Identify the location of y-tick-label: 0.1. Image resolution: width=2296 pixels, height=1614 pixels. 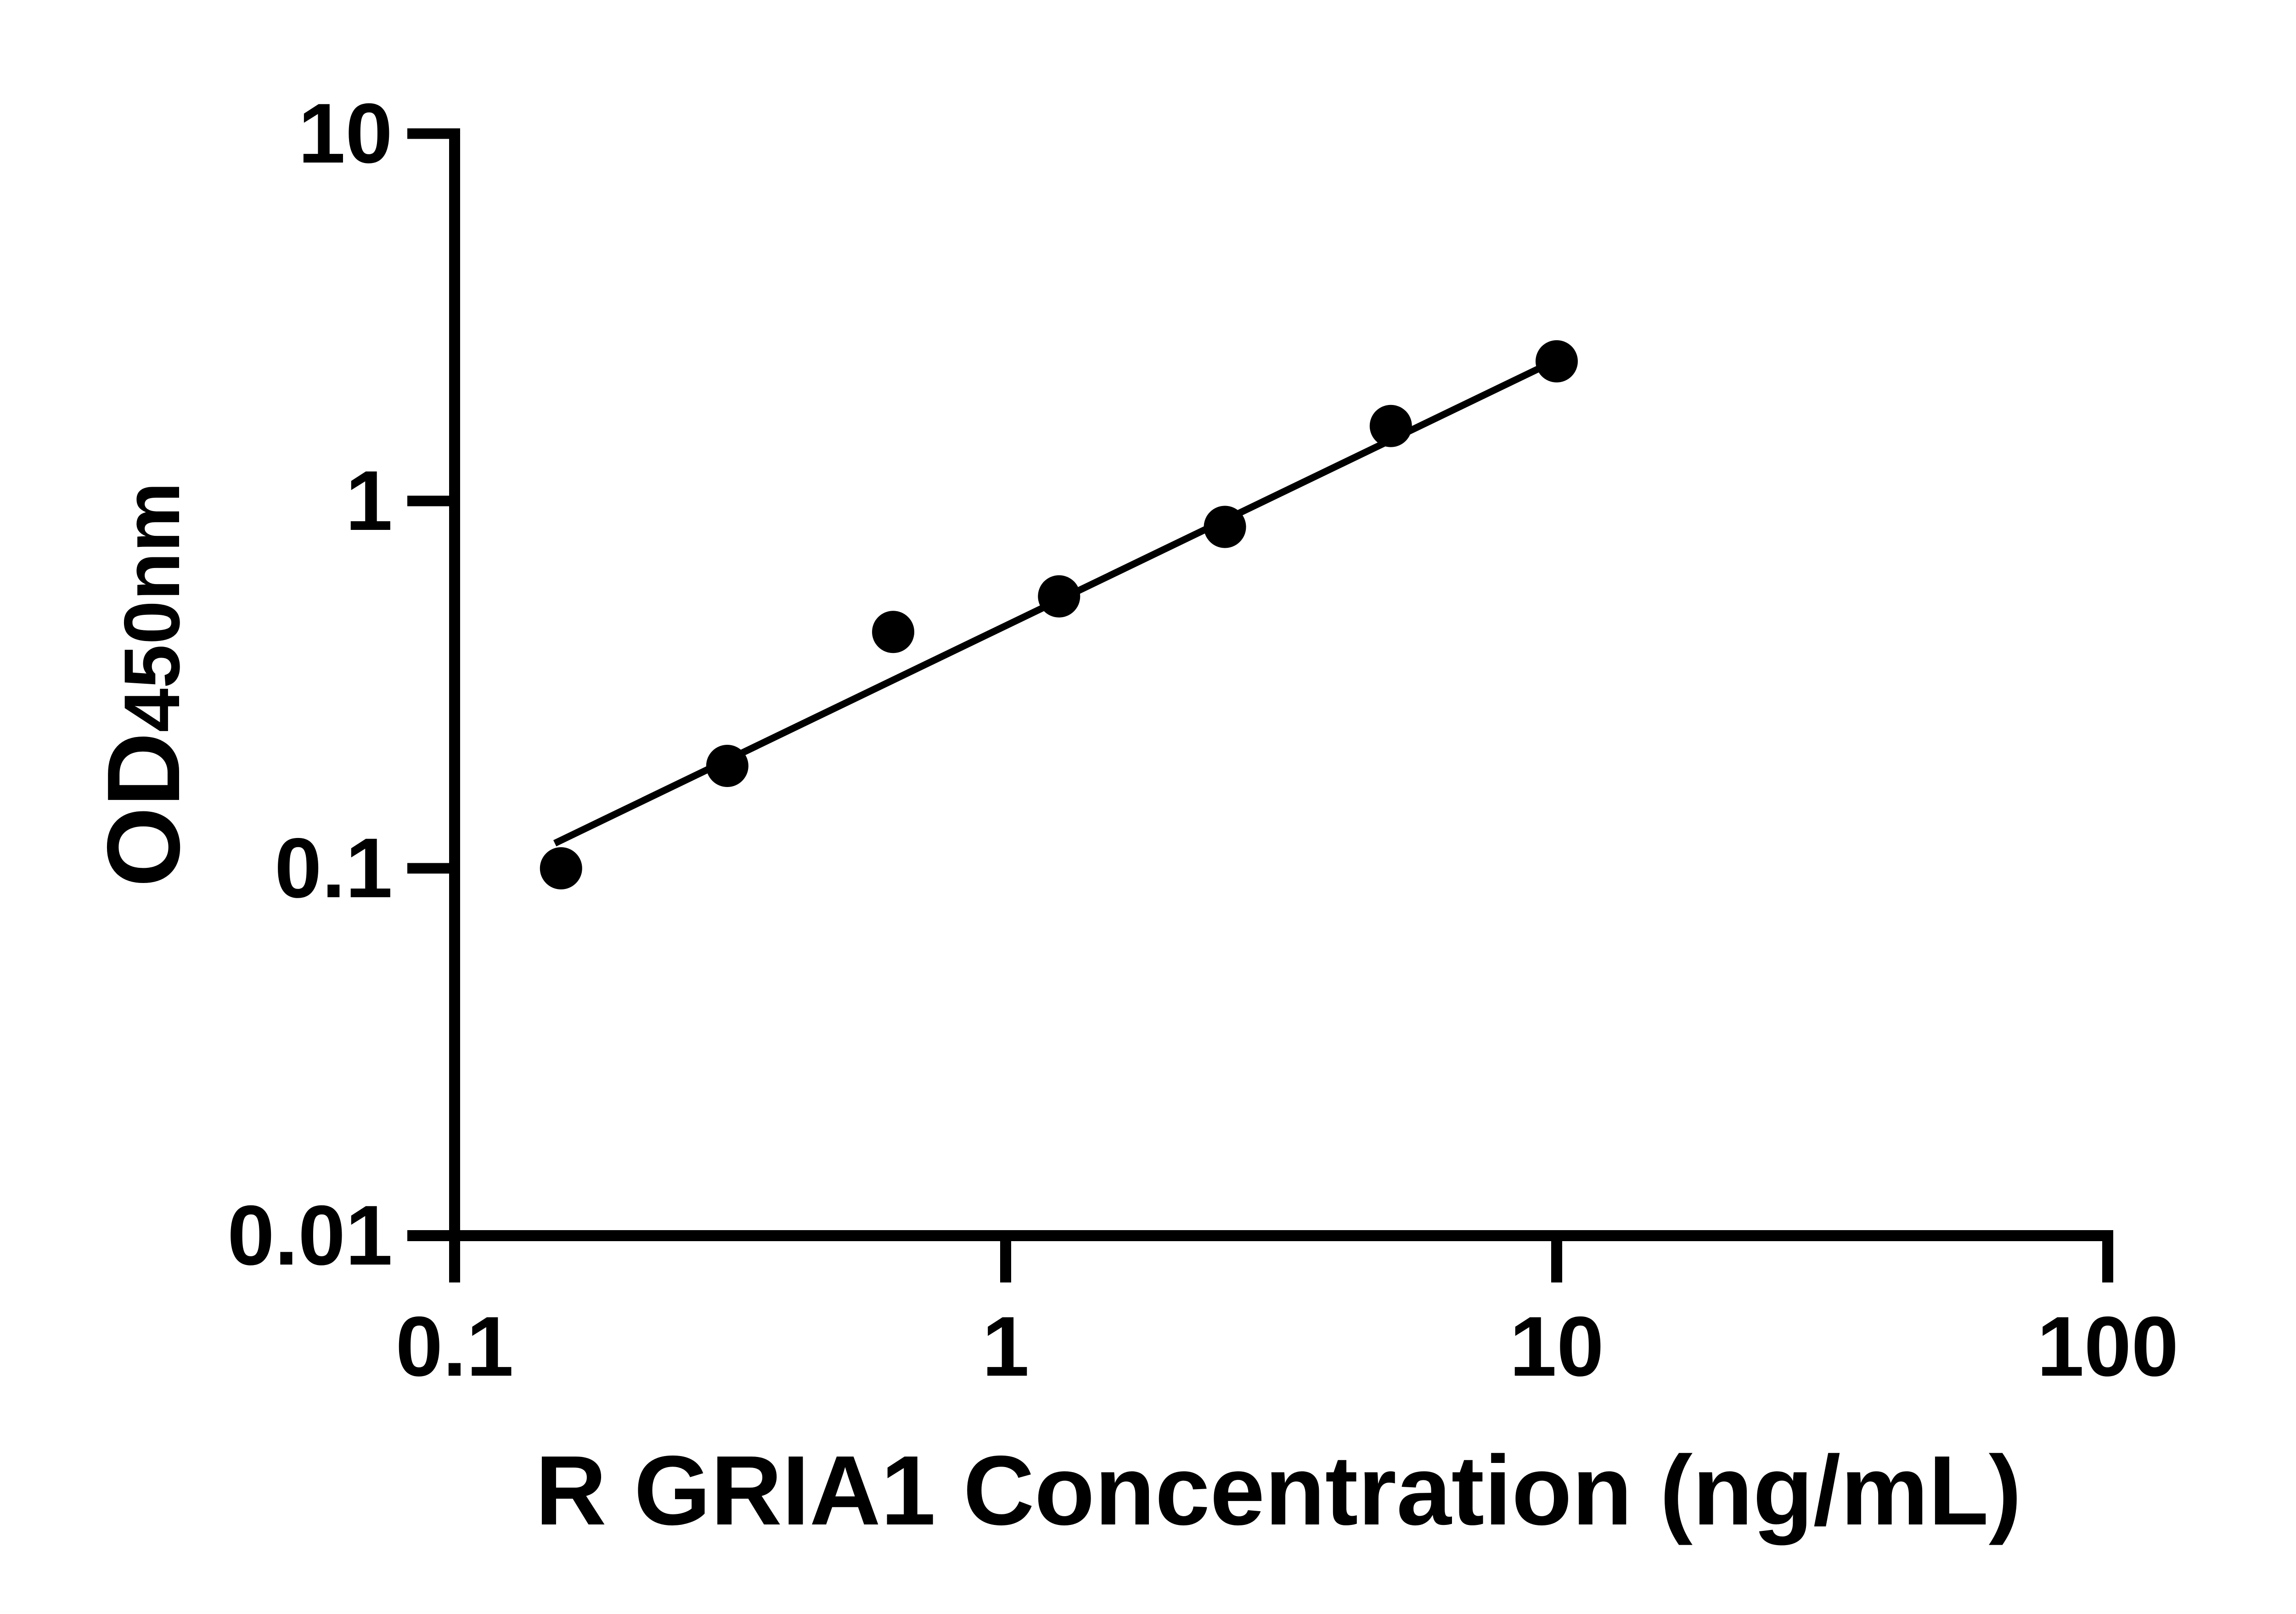
(334, 868).